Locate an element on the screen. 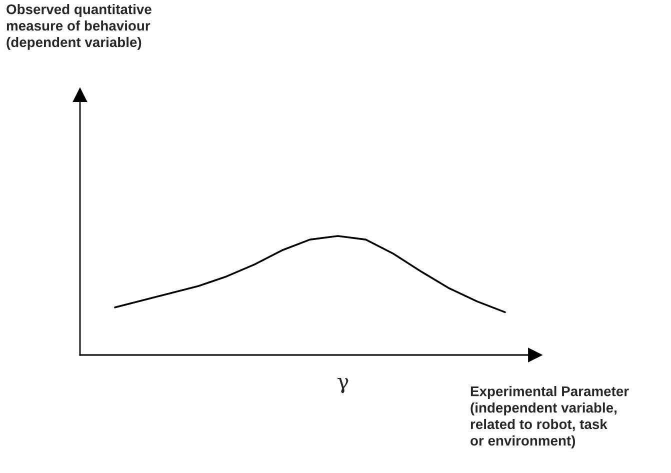 This screenshot has width=671, height=473. text: Observed quantitative measure of behaviour (dependent variable) is located at coordinates (79, 27).